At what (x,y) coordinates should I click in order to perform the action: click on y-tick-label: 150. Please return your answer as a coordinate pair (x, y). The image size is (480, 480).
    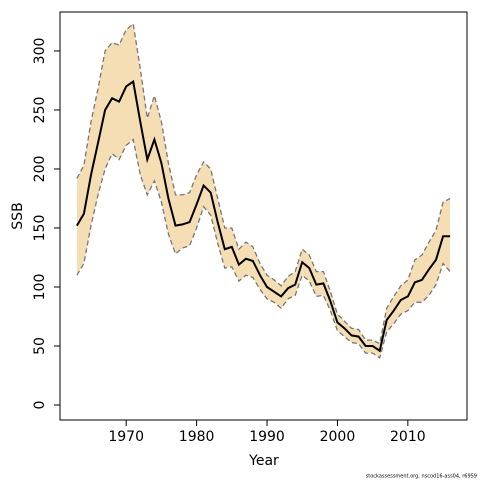
    Looking at the image, I should click on (40, 228).